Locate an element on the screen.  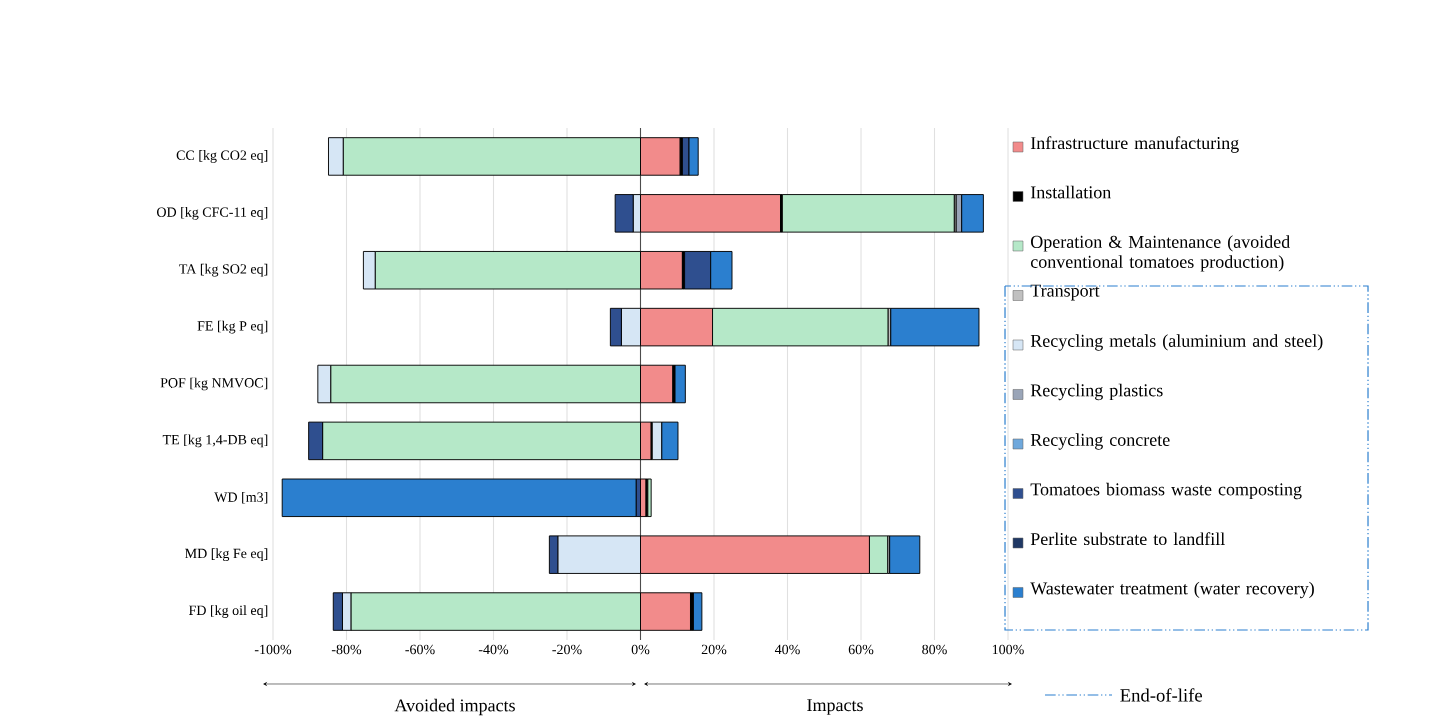
y-tick-label: FD [kg oil eq] is located at coordinates (228, 611).